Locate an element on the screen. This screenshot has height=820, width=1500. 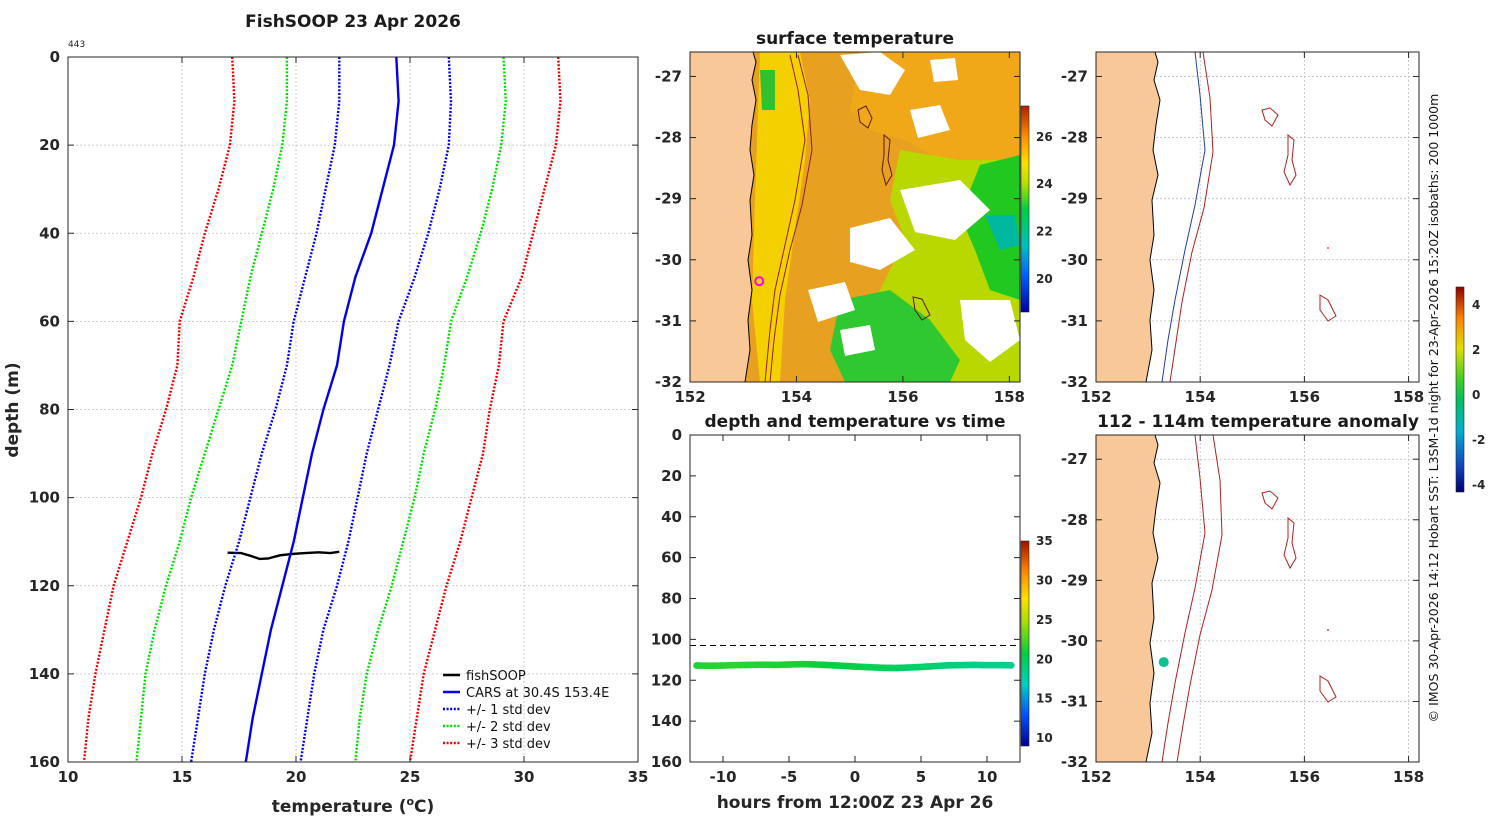
anom-cbar-tick: -4 is located at coordinates (1478, 485).